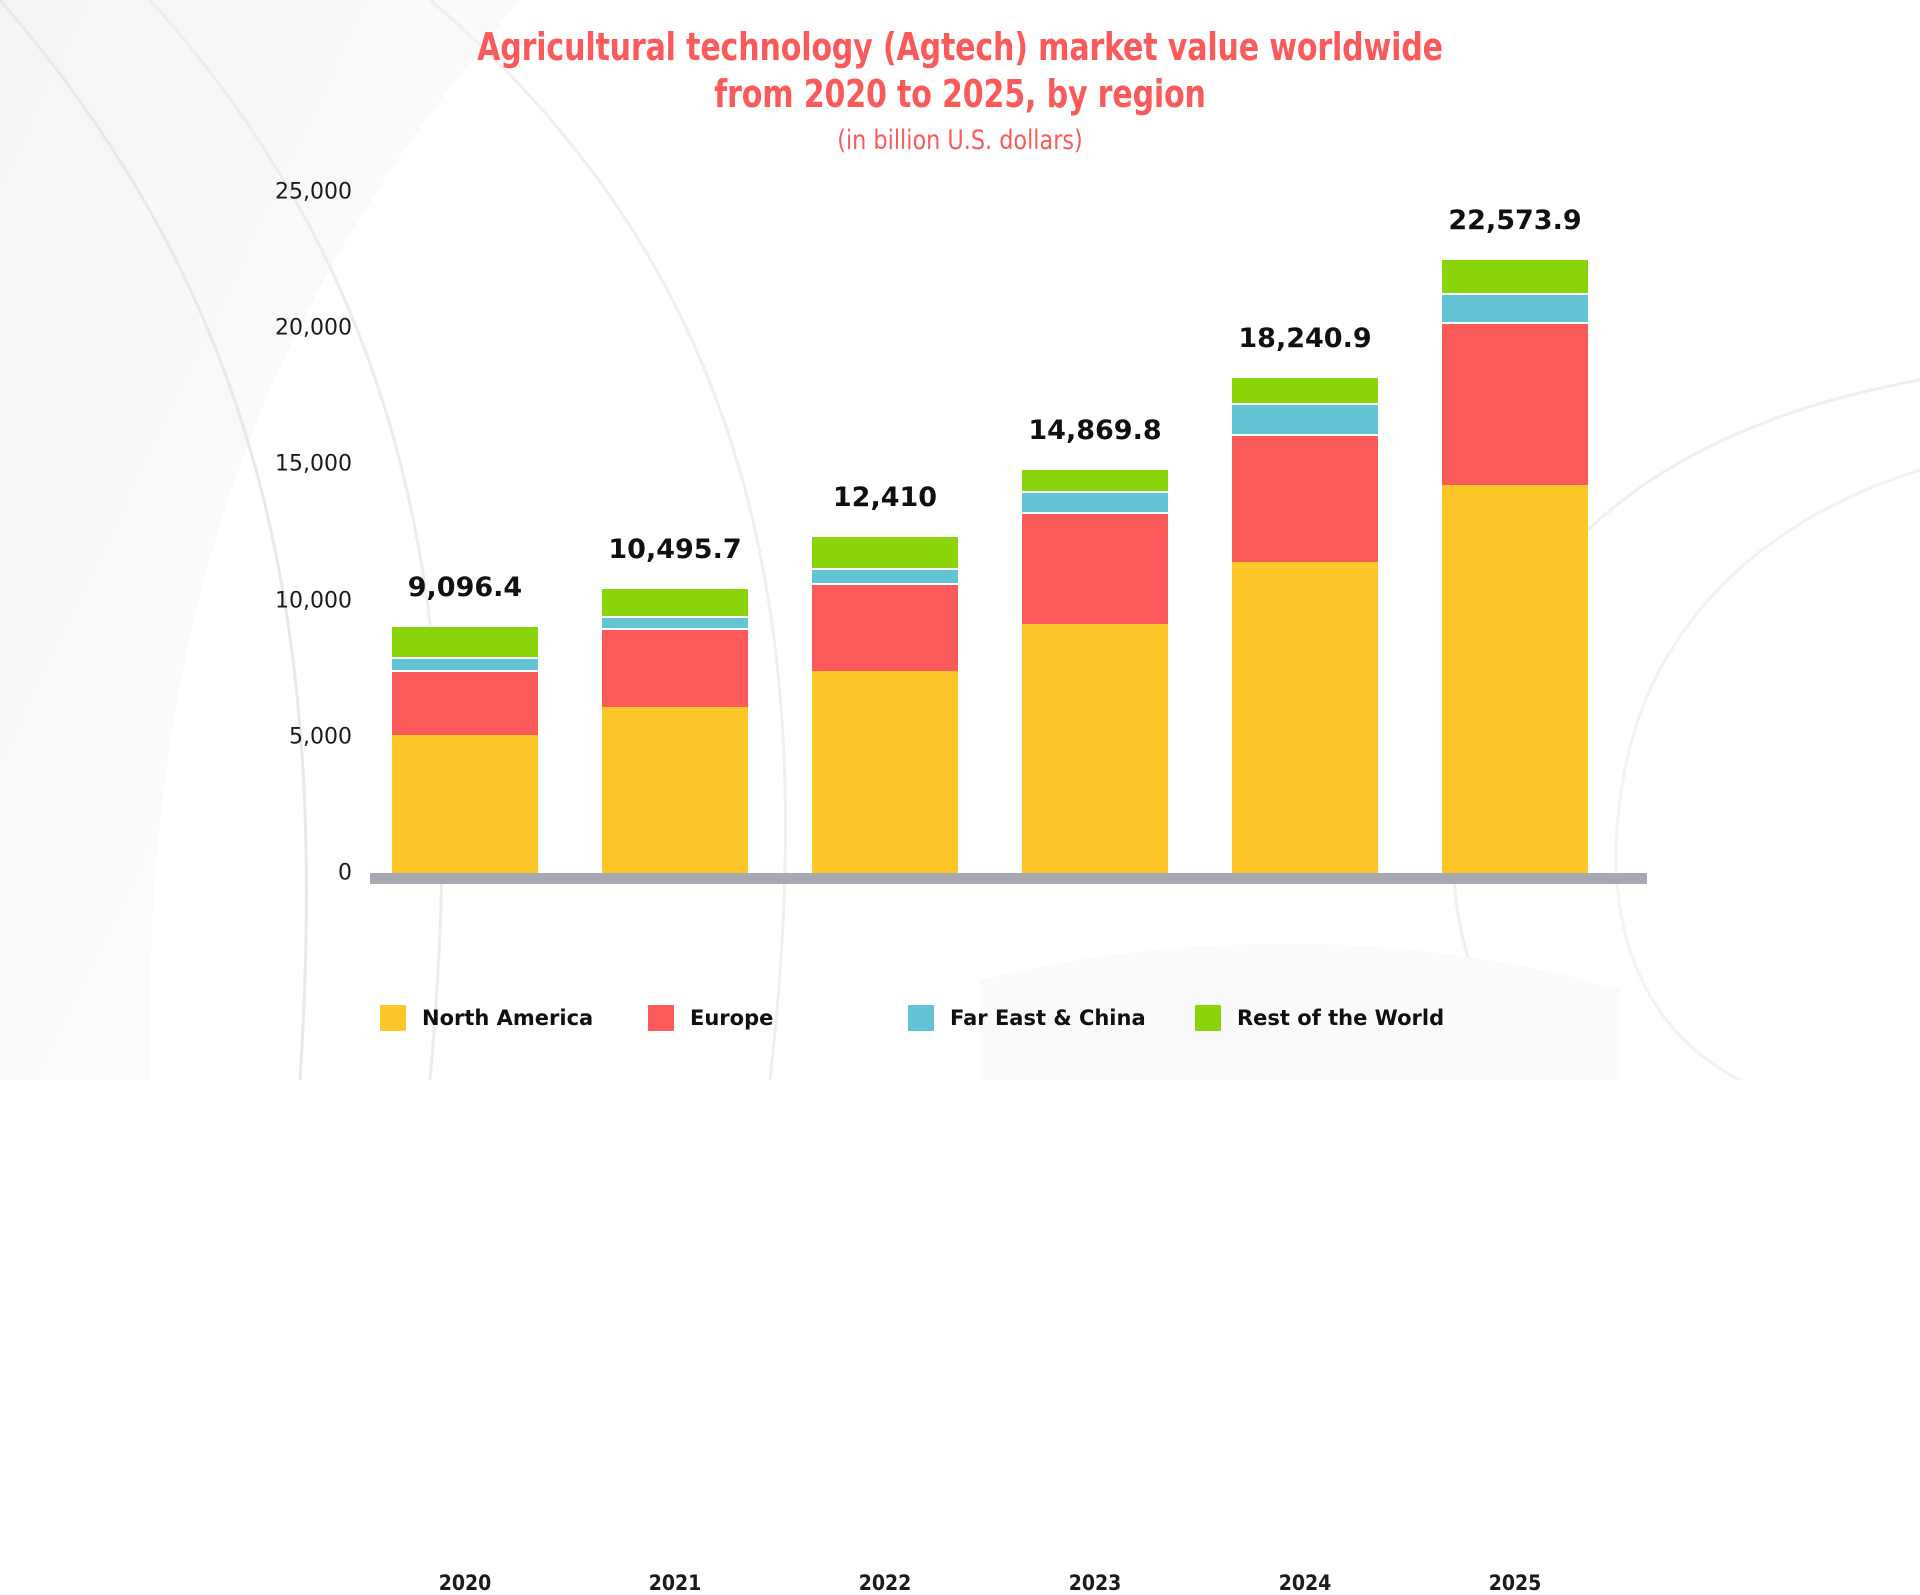 The height and width of the screenshot is (1595, 1920). Describe the element at coordinates (675, 550) in the screenshot. I see `bar-value-label: 10,495.7` at that location.